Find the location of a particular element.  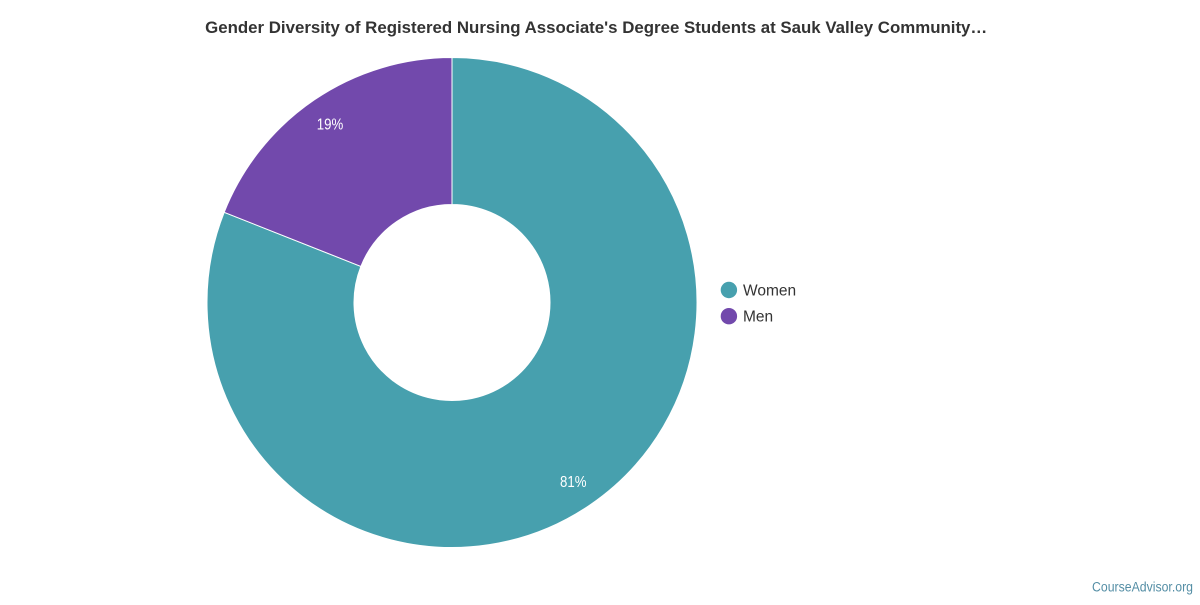

svg-text: CourseAdvisor.org is located at coordinates (1142, 586).